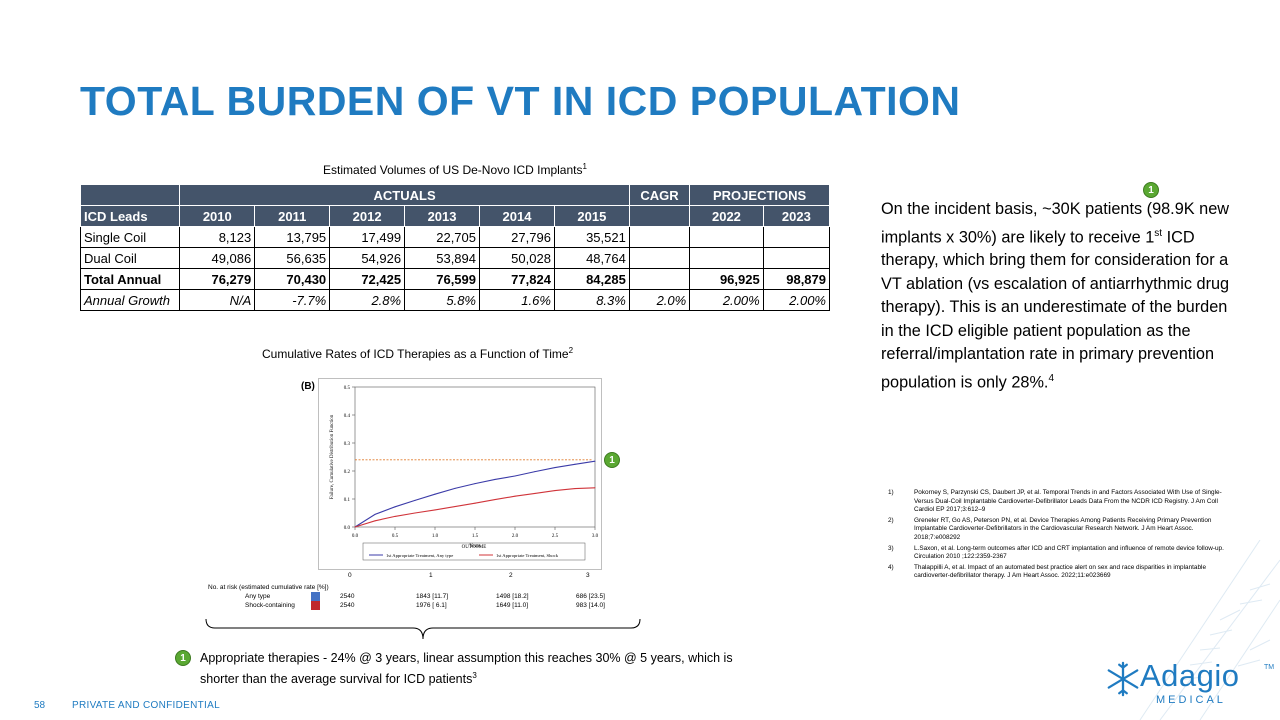 Image resolution: width=1280 pixels, height=720 pixels. What do you see at coordinates (515, 536) in the screenshot?
I see `x-tick-label: 2.0` at bounding box center [515, 536].